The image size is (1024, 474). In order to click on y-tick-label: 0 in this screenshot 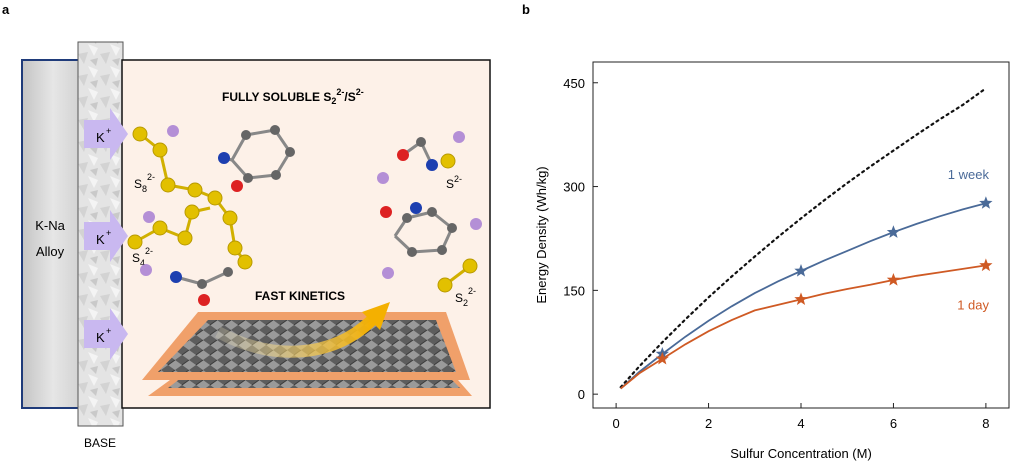, I will do `click(581, 394)`.